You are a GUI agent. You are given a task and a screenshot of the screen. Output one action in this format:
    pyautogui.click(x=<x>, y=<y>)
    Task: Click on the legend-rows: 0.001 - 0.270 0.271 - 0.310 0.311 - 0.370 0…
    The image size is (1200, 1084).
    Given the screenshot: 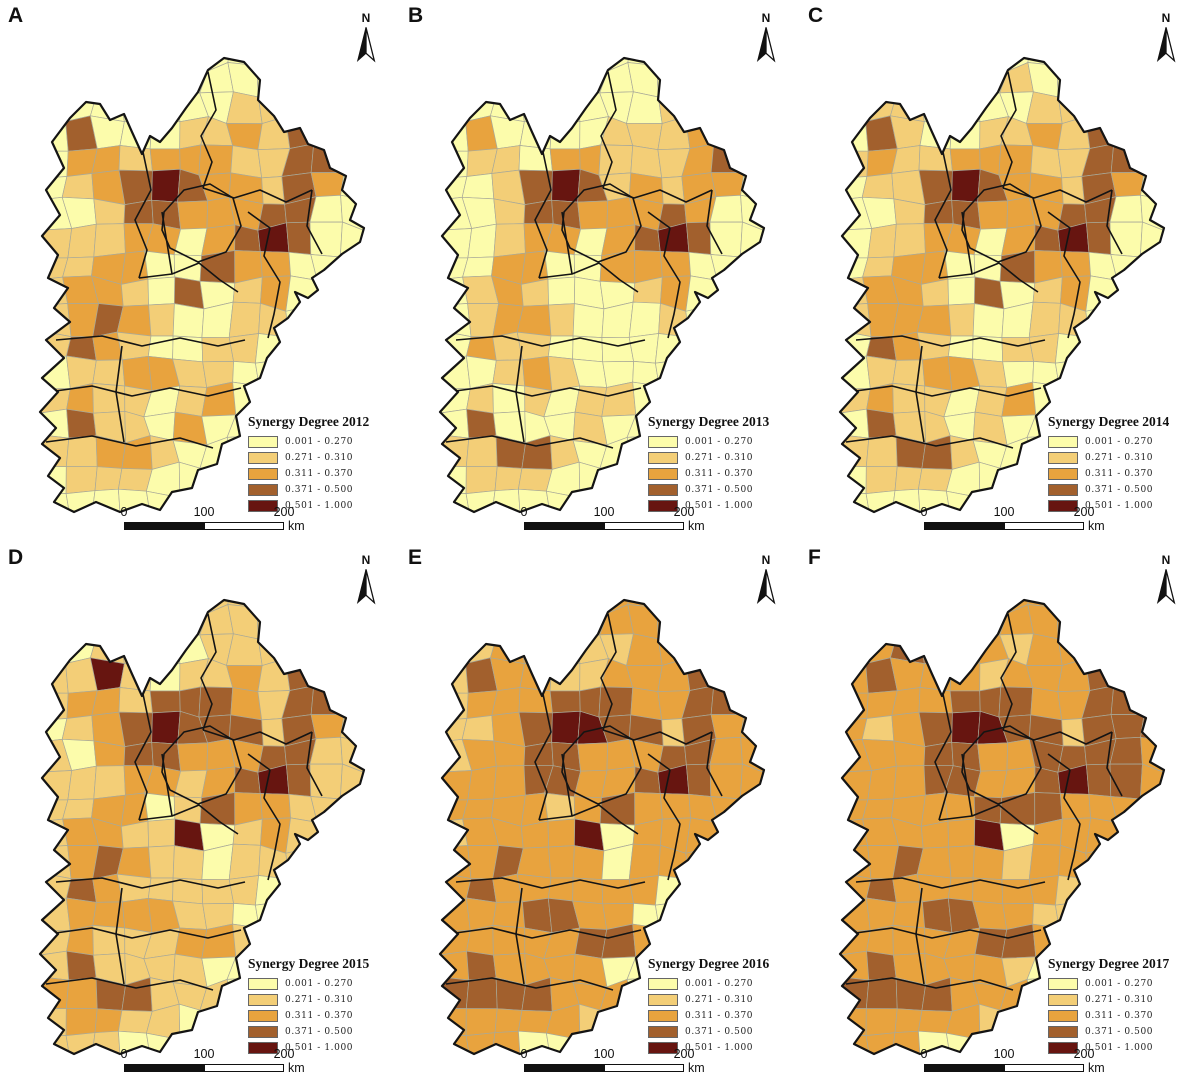 What is the action you would take?
    pyautogui.click(x=314, y=1015)
    